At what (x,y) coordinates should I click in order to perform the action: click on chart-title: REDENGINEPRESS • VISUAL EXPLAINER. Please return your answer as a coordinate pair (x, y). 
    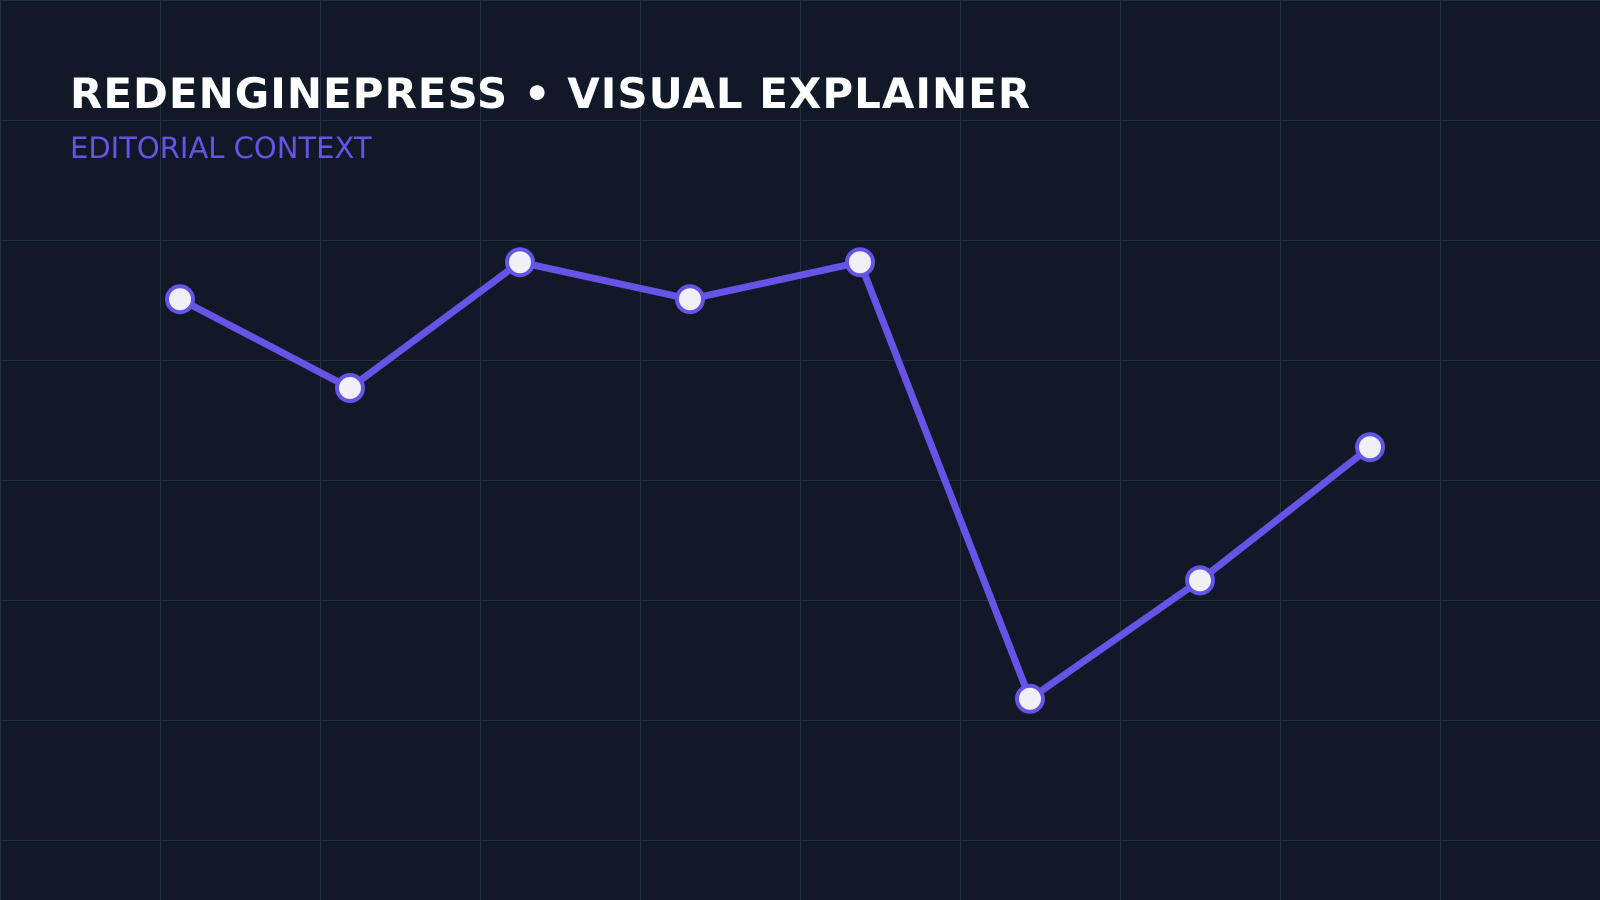
    Looking at the image, I should click on (551, 93).